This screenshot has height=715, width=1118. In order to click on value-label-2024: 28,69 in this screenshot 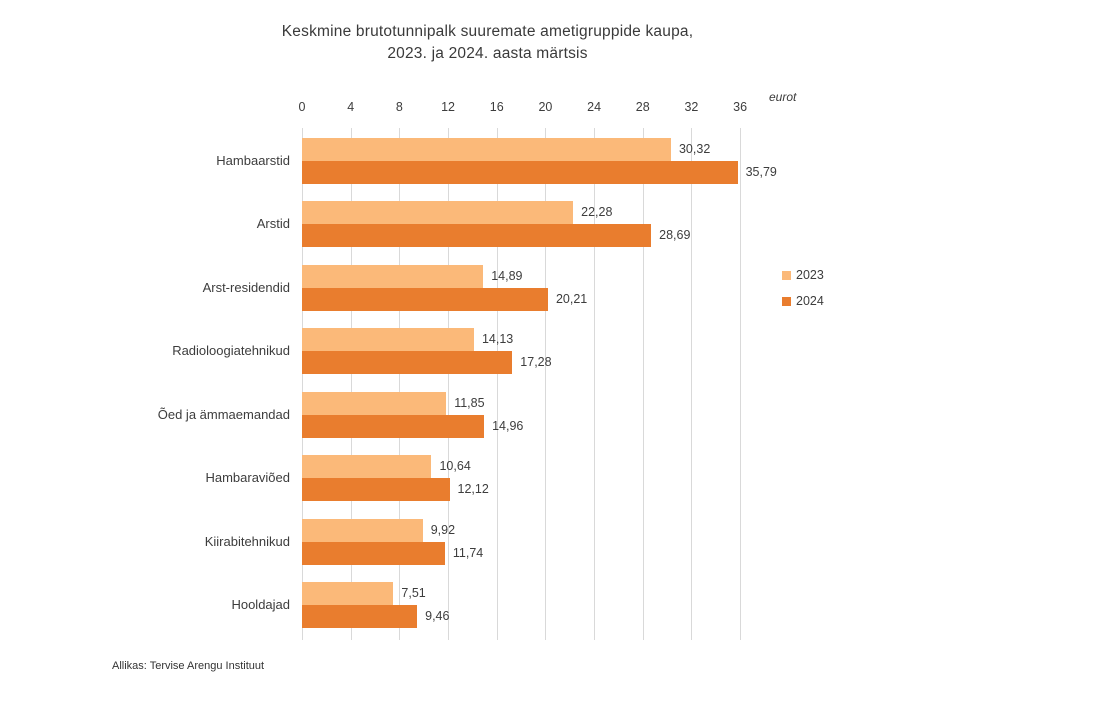, I will do `click(675, 235)`.